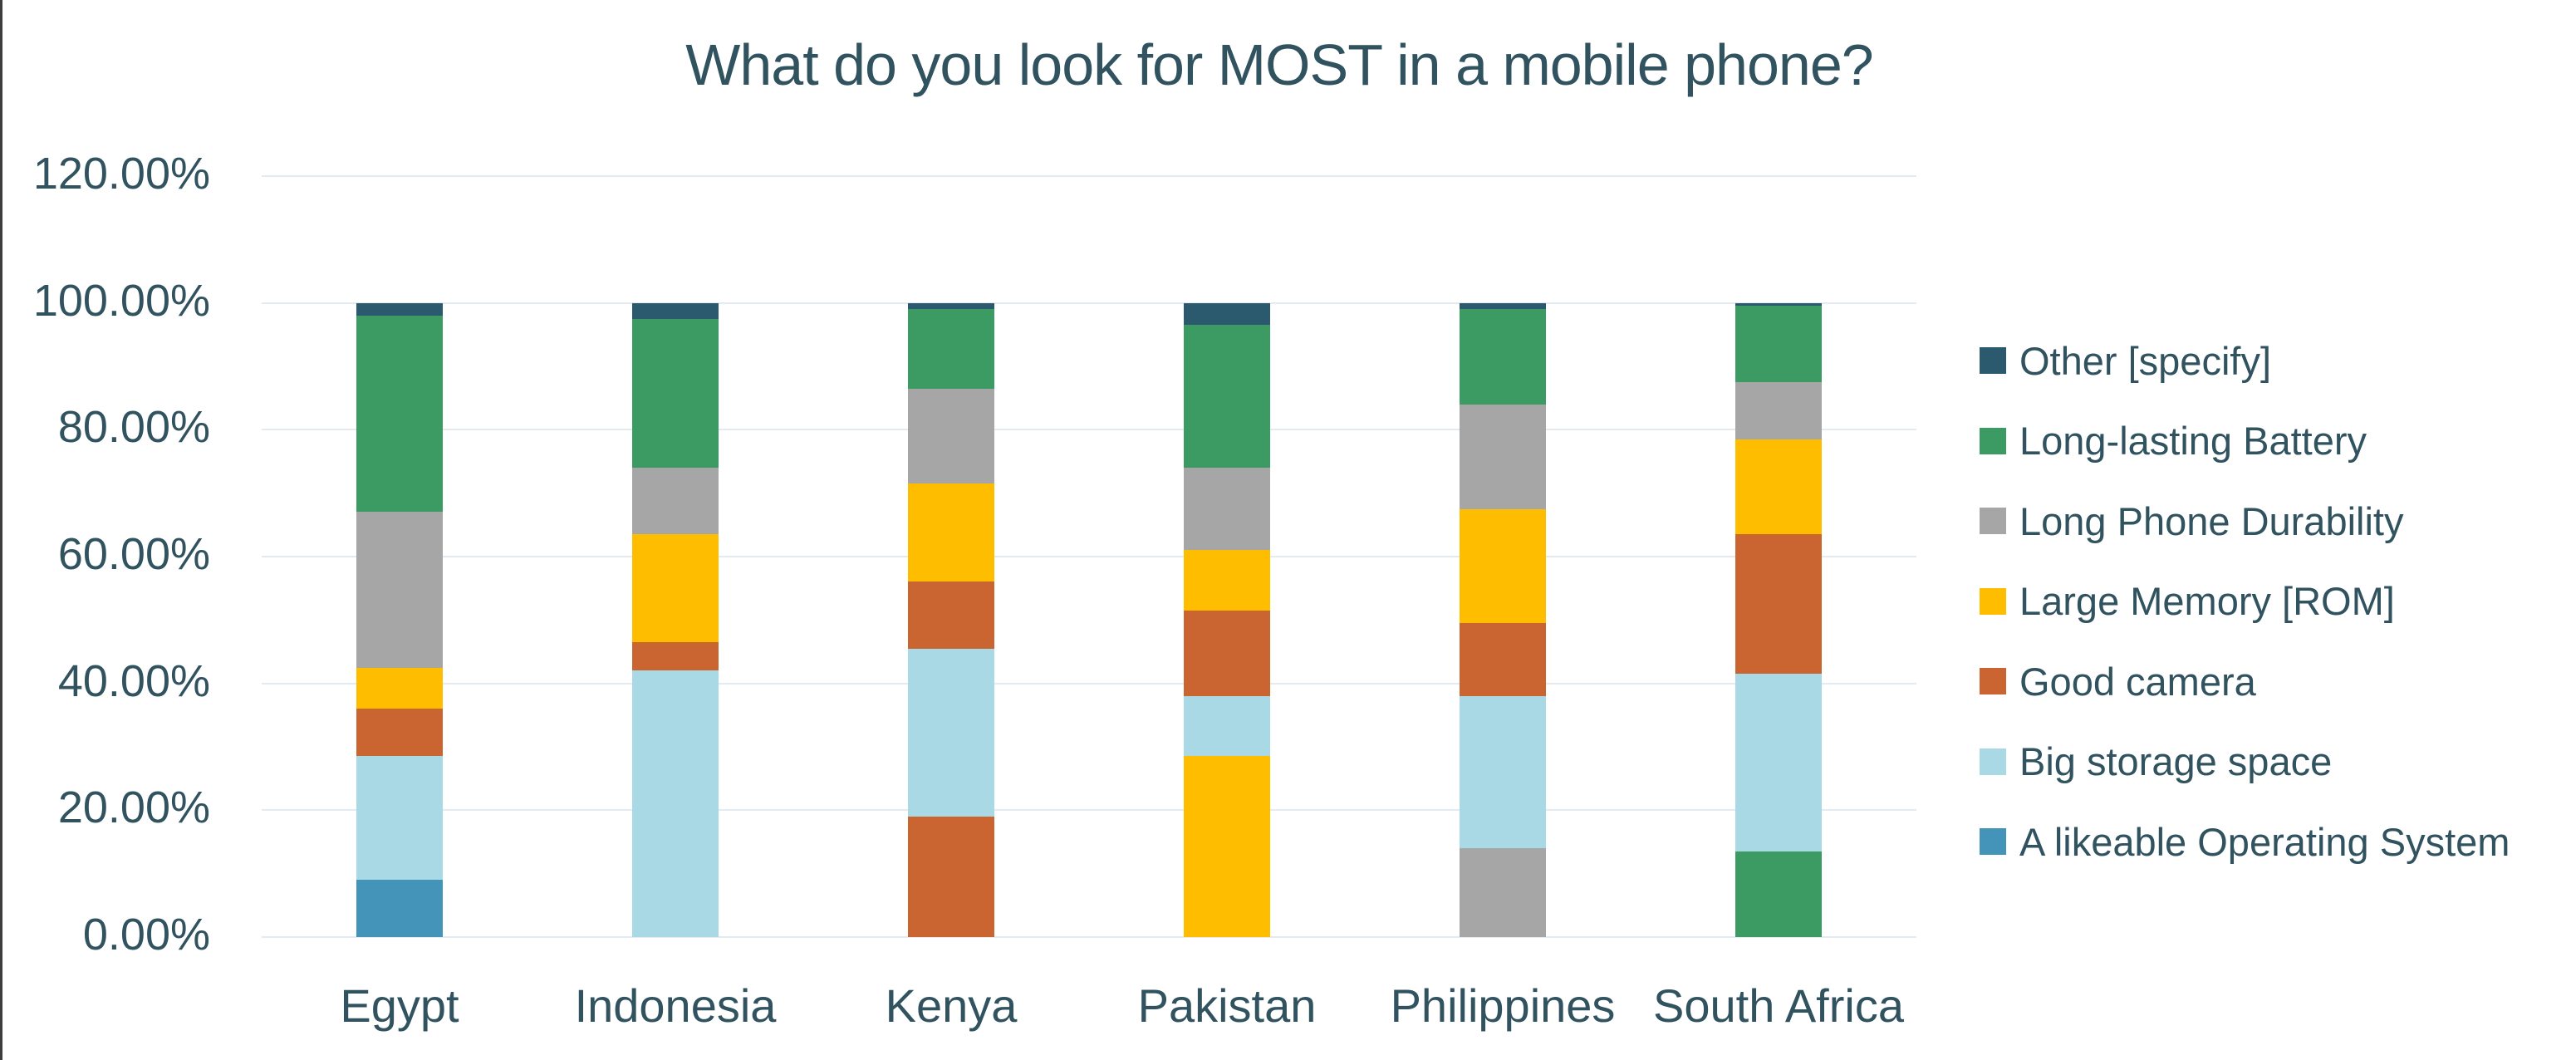 The height and width of the screenshot is (1060, 2576). What do you see at coordinates (133, 427) in the screenshot?
I see `y-axis-tick-label: 80.00%` at bounding box center [133, 427].